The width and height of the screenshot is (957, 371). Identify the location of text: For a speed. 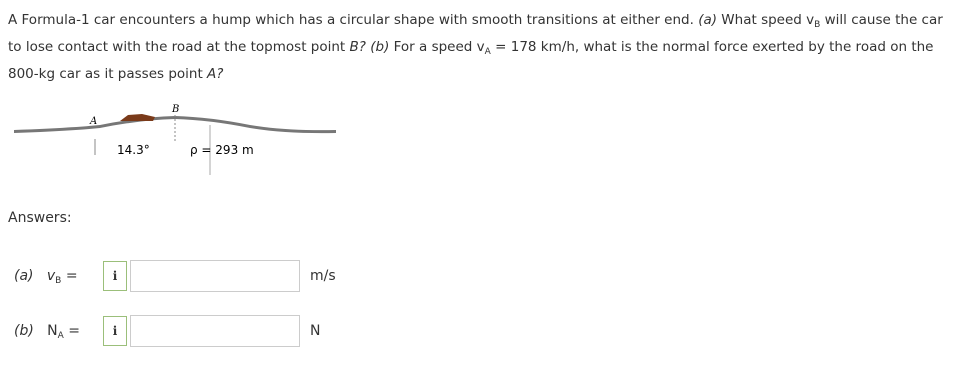
(433, 47).